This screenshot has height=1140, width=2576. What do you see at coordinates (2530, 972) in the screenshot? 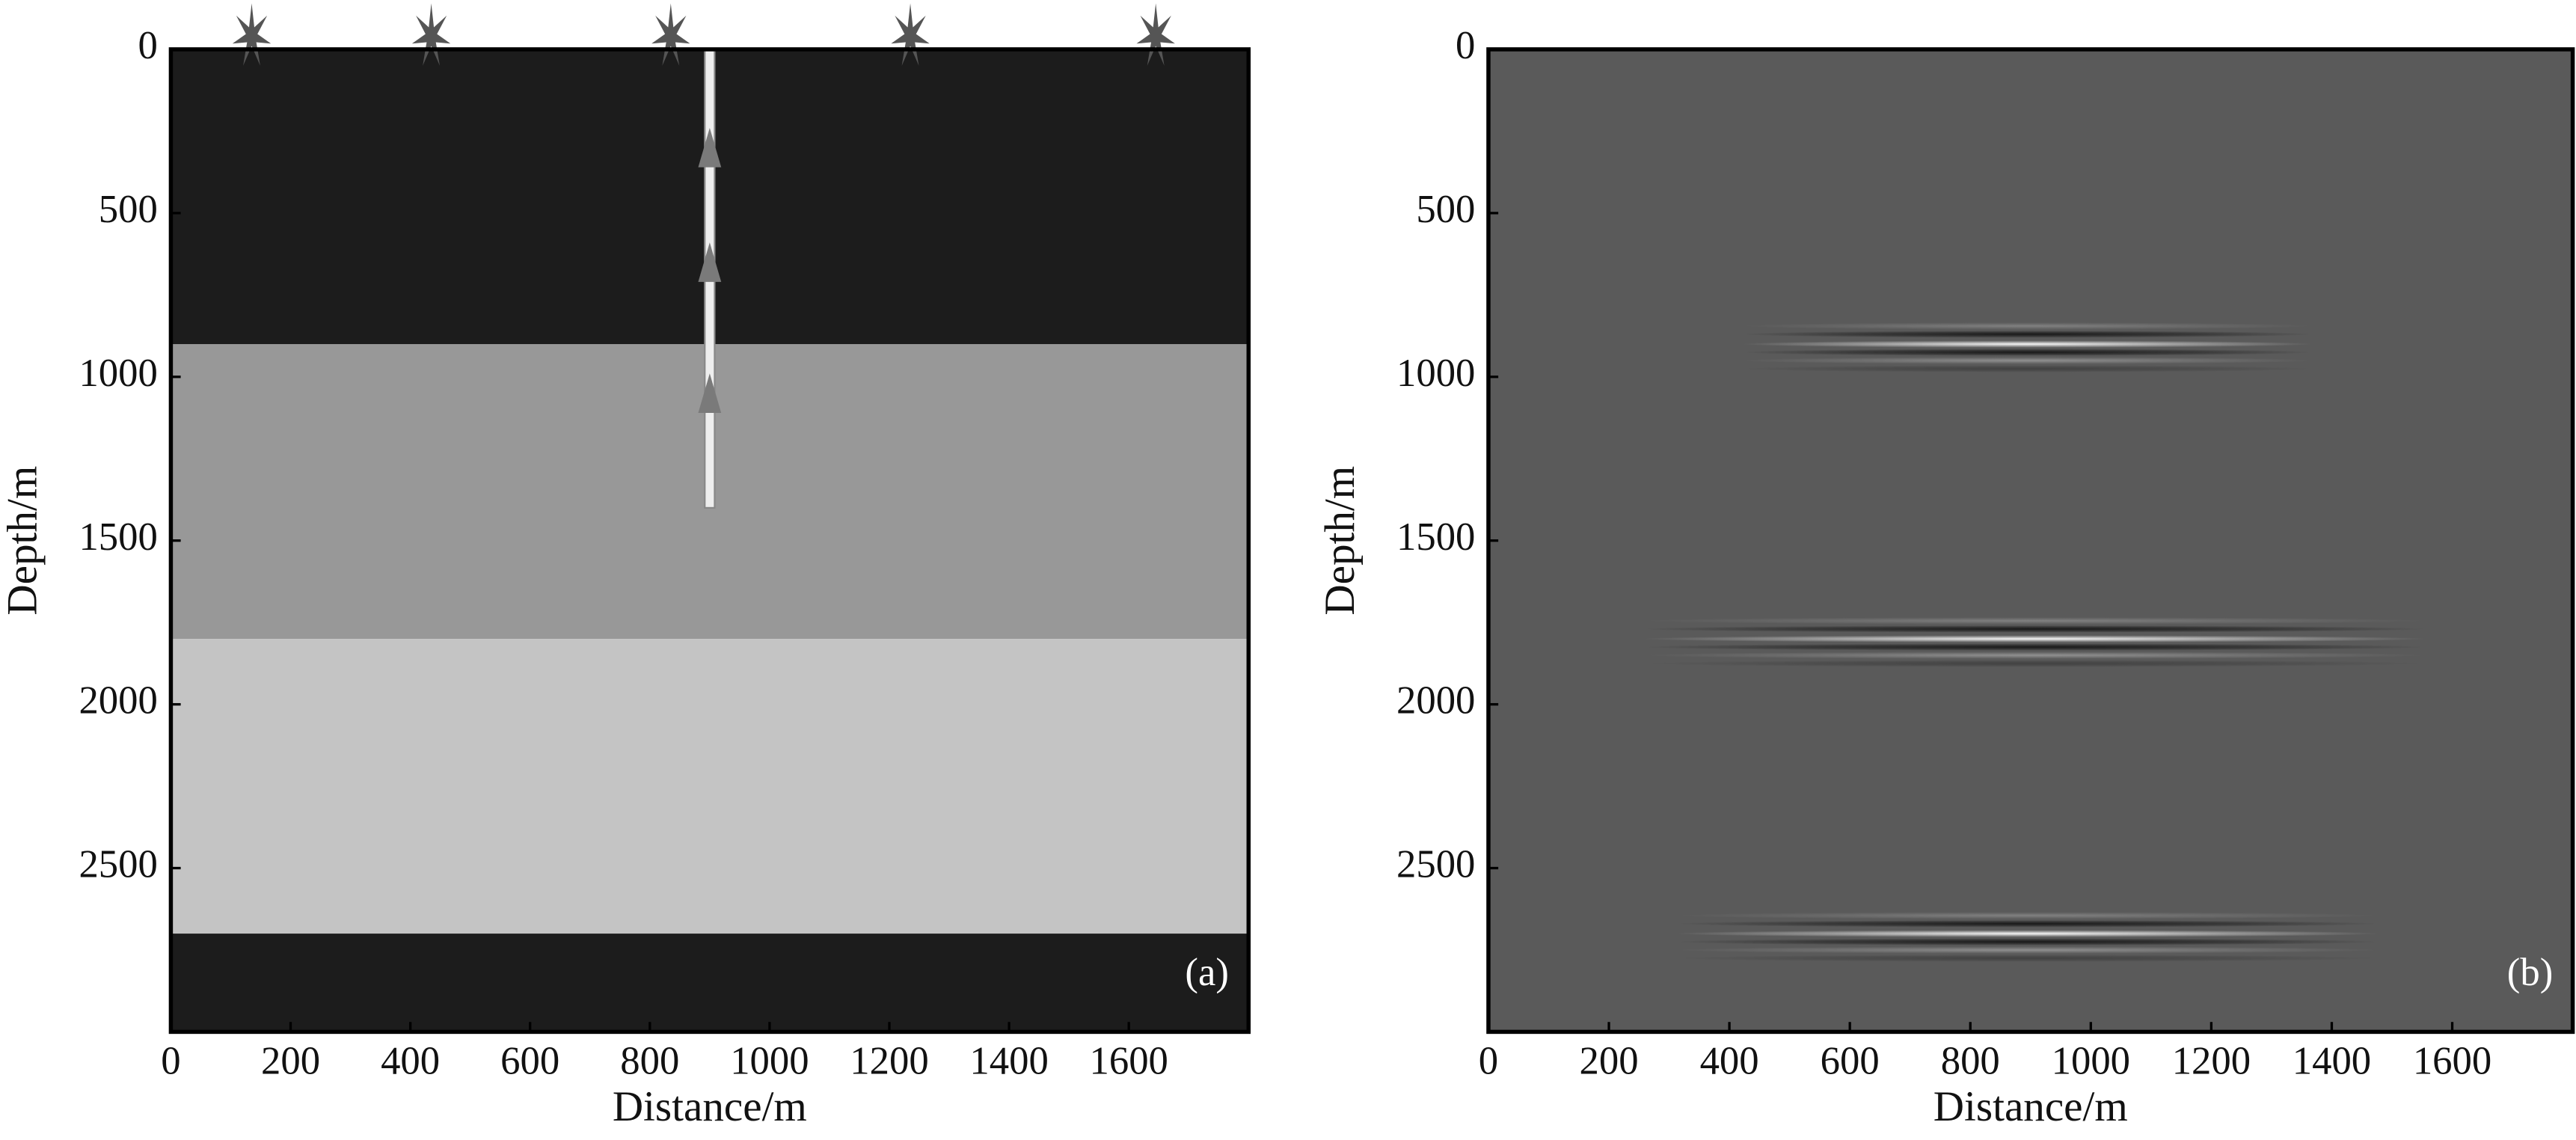
I see `panel-label: (b)` at bounding box center [2530, 972].